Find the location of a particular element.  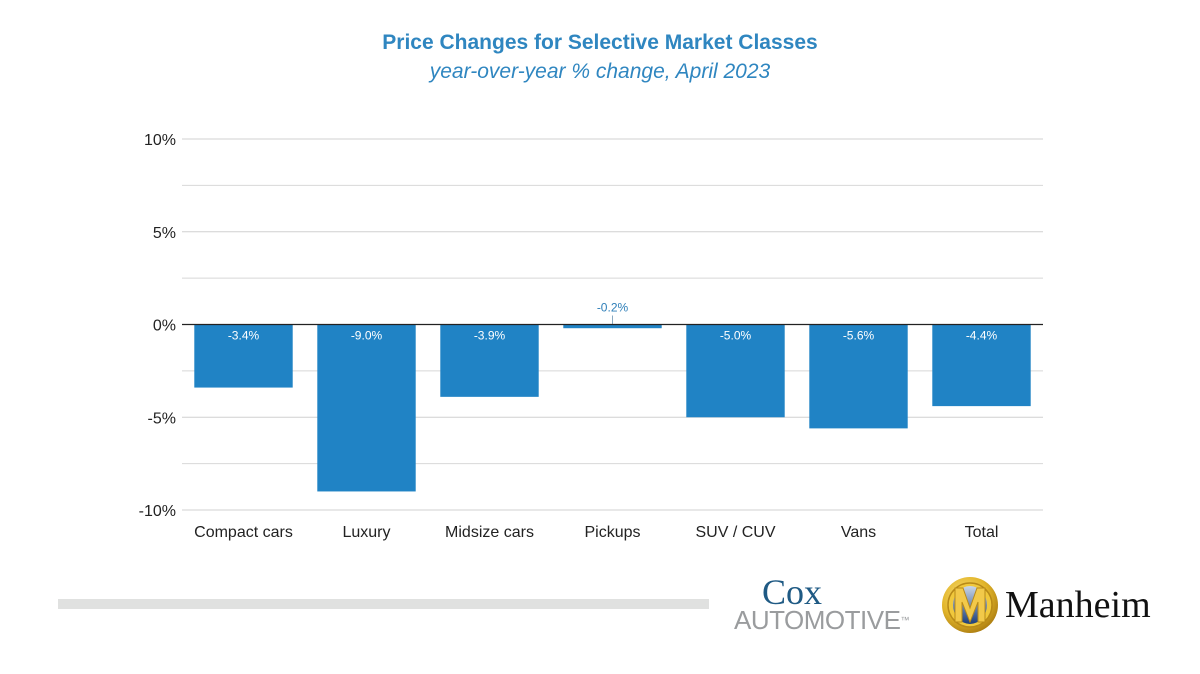

cox-logo-automotive: AUTOMOTIVE is located at coordinates (817, 620).